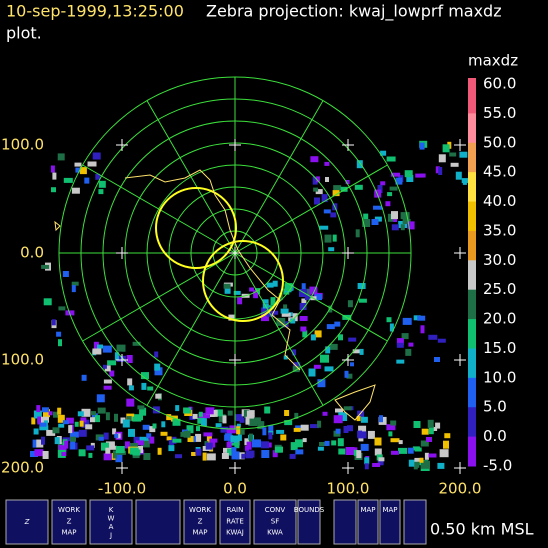 The width and height of the screenshot is (548, 548). I want to click on range-circle, so click(243, 281).